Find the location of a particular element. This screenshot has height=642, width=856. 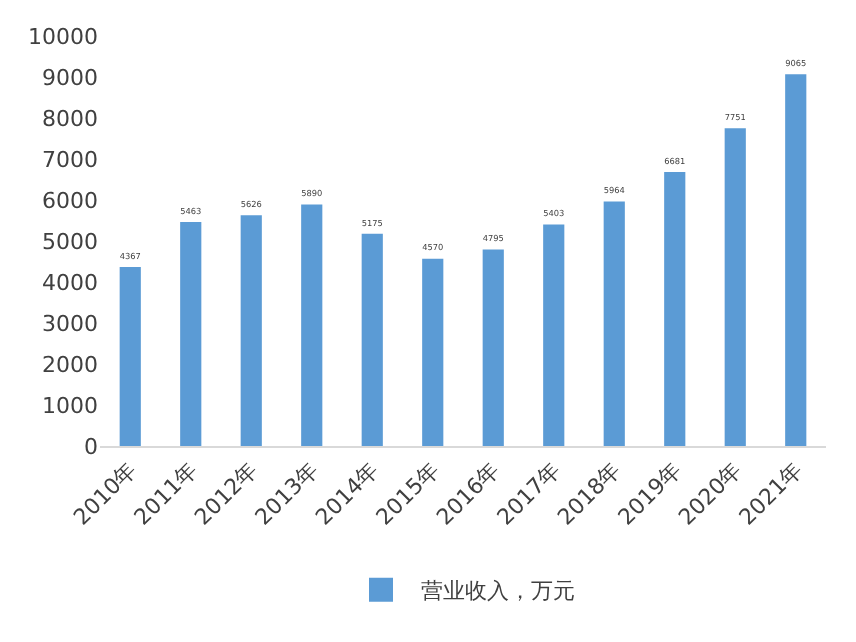

y-tick-label: 6000 is located at coordinates (70, 200).